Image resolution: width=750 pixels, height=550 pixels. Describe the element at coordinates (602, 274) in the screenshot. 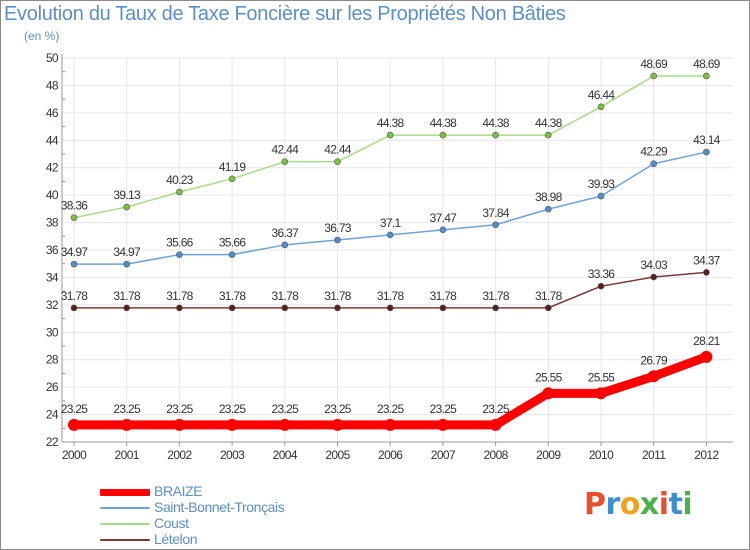

I see `data-label-letelon: 33.36` at that location.